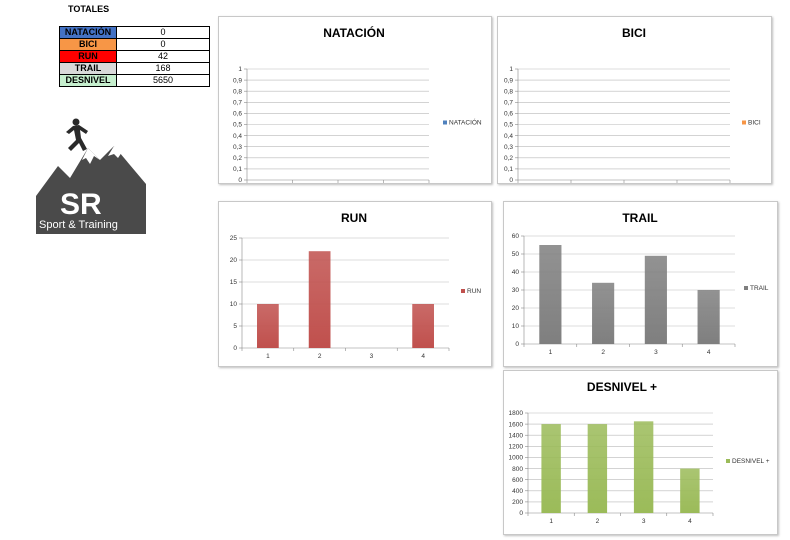  I want to click on y-tick-label: 10, so click(234, 304).